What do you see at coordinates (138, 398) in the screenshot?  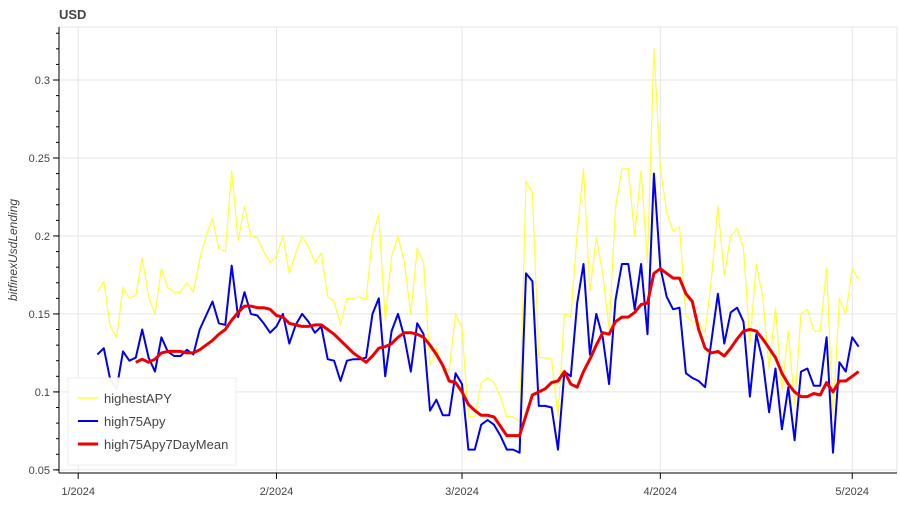 I see `legend-label: highestAPY` at bounding box center [138, 398].